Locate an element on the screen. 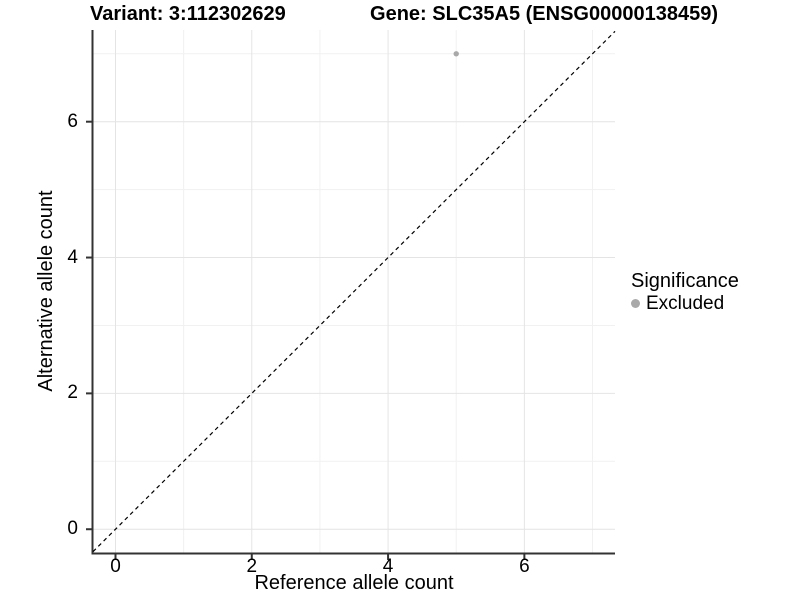 The width and height of the screenshot is (800, 600). x-tick-label: 4 is located at coordinates (388, 566).